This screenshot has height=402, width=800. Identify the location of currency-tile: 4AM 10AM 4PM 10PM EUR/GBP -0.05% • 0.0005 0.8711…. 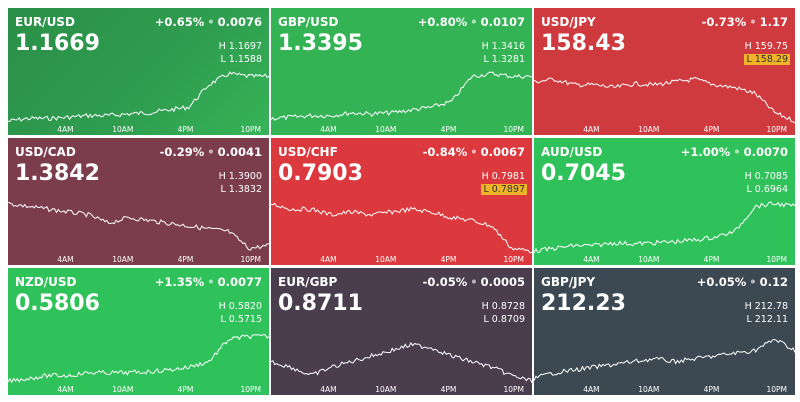
(401, 331).